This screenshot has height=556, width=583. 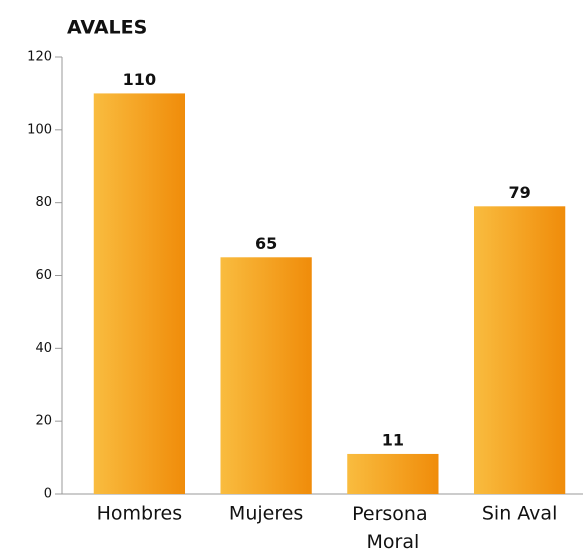 What do you see at coordinates (39, 129) in the screenshot?
I see `y-tick-label: 100` at bounding box center [39, 129].